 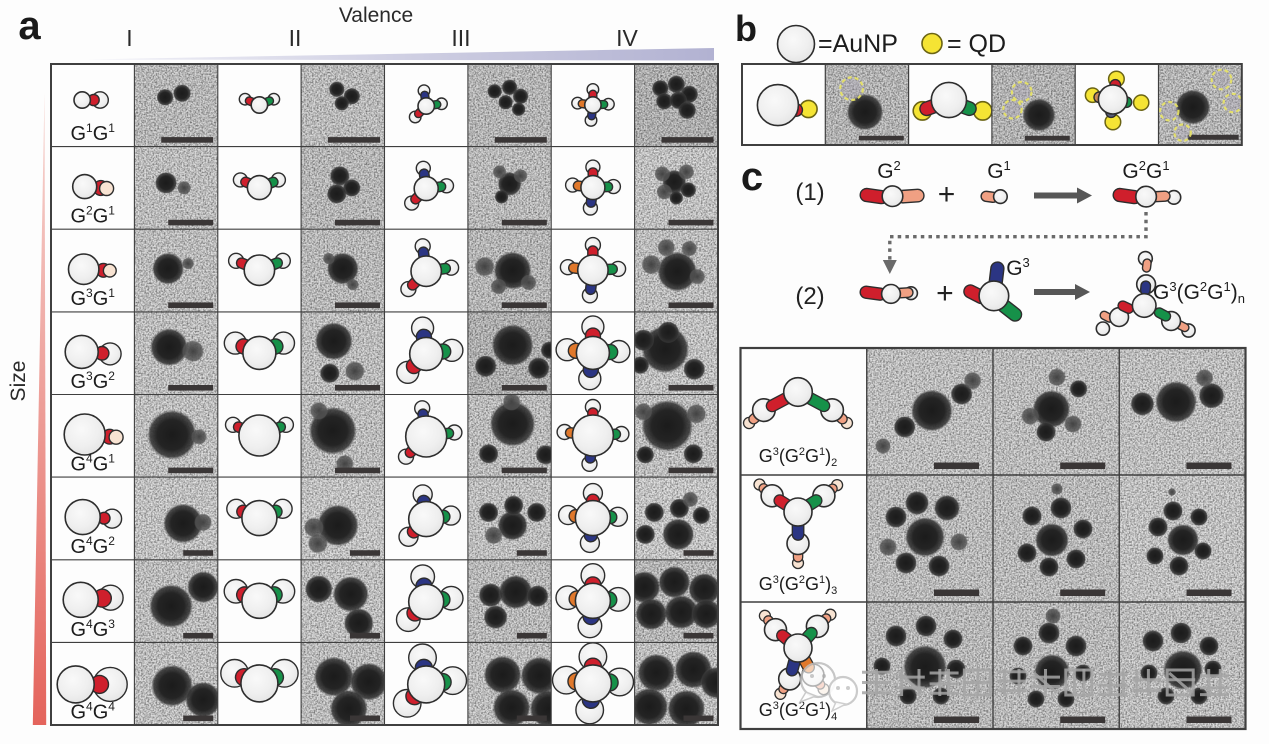 What do you see at coordinates (752, 177) in the screenshot?
I see `svg-text: c` at bounding box center [752, 177].